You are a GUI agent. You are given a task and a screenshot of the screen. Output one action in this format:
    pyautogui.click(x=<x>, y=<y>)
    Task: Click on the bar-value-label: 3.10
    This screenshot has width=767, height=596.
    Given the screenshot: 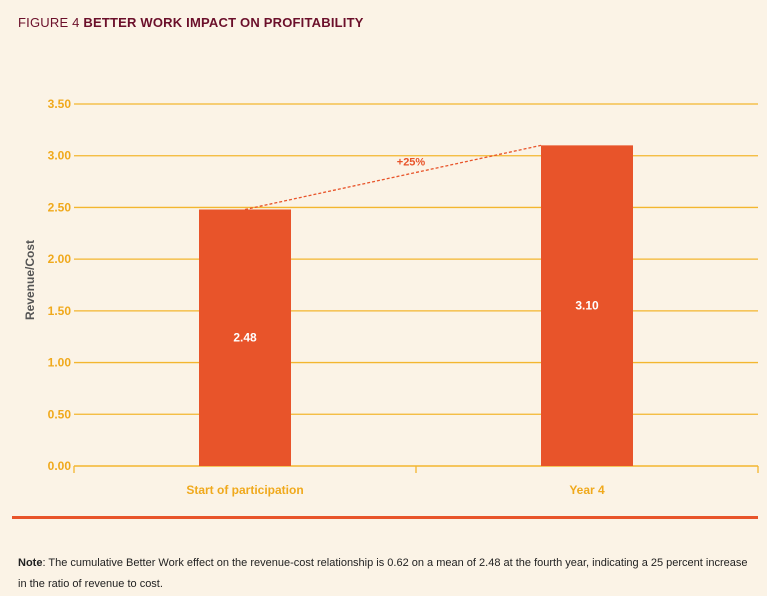 What is the action you would take?
    pyautogui.click(x=587, y=306)
    